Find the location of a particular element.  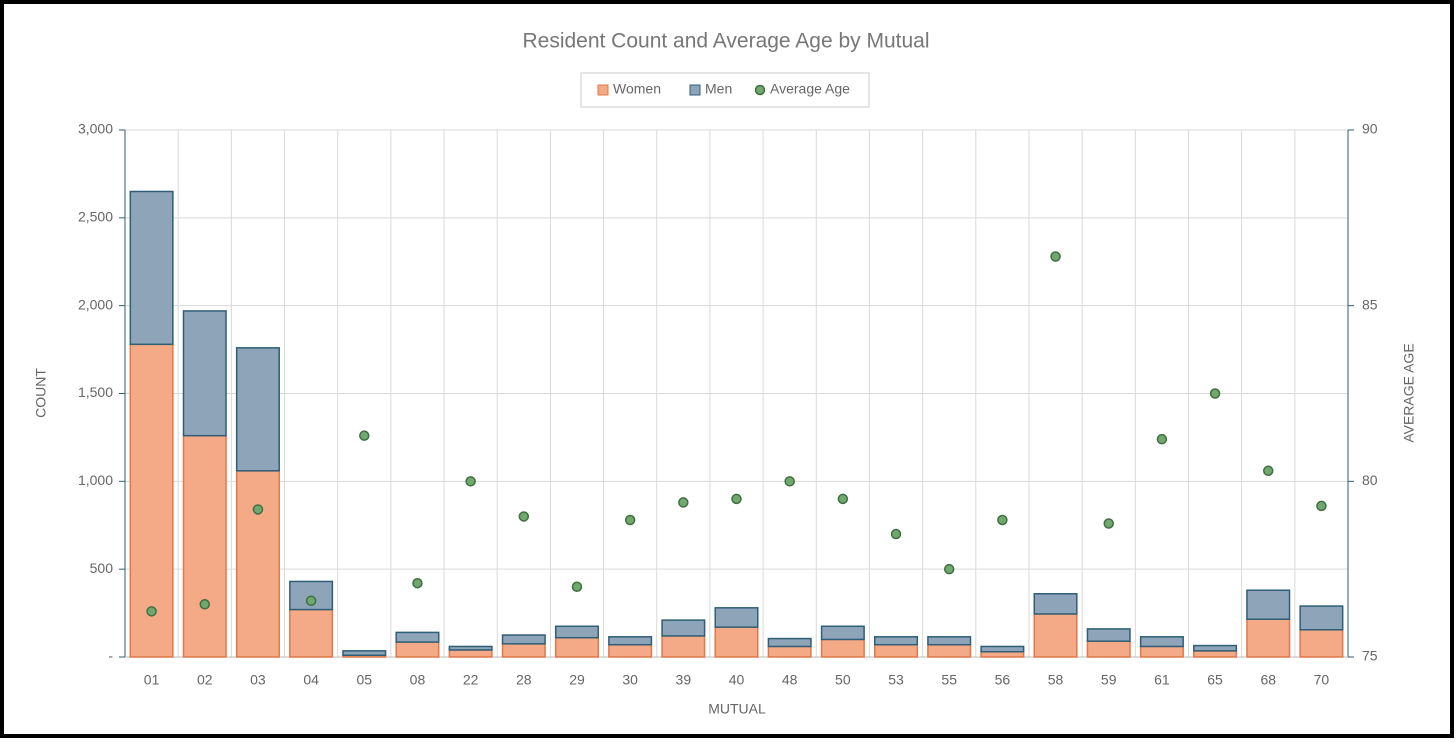

x-tick-label: 40 is located at coordinates (737, 680).